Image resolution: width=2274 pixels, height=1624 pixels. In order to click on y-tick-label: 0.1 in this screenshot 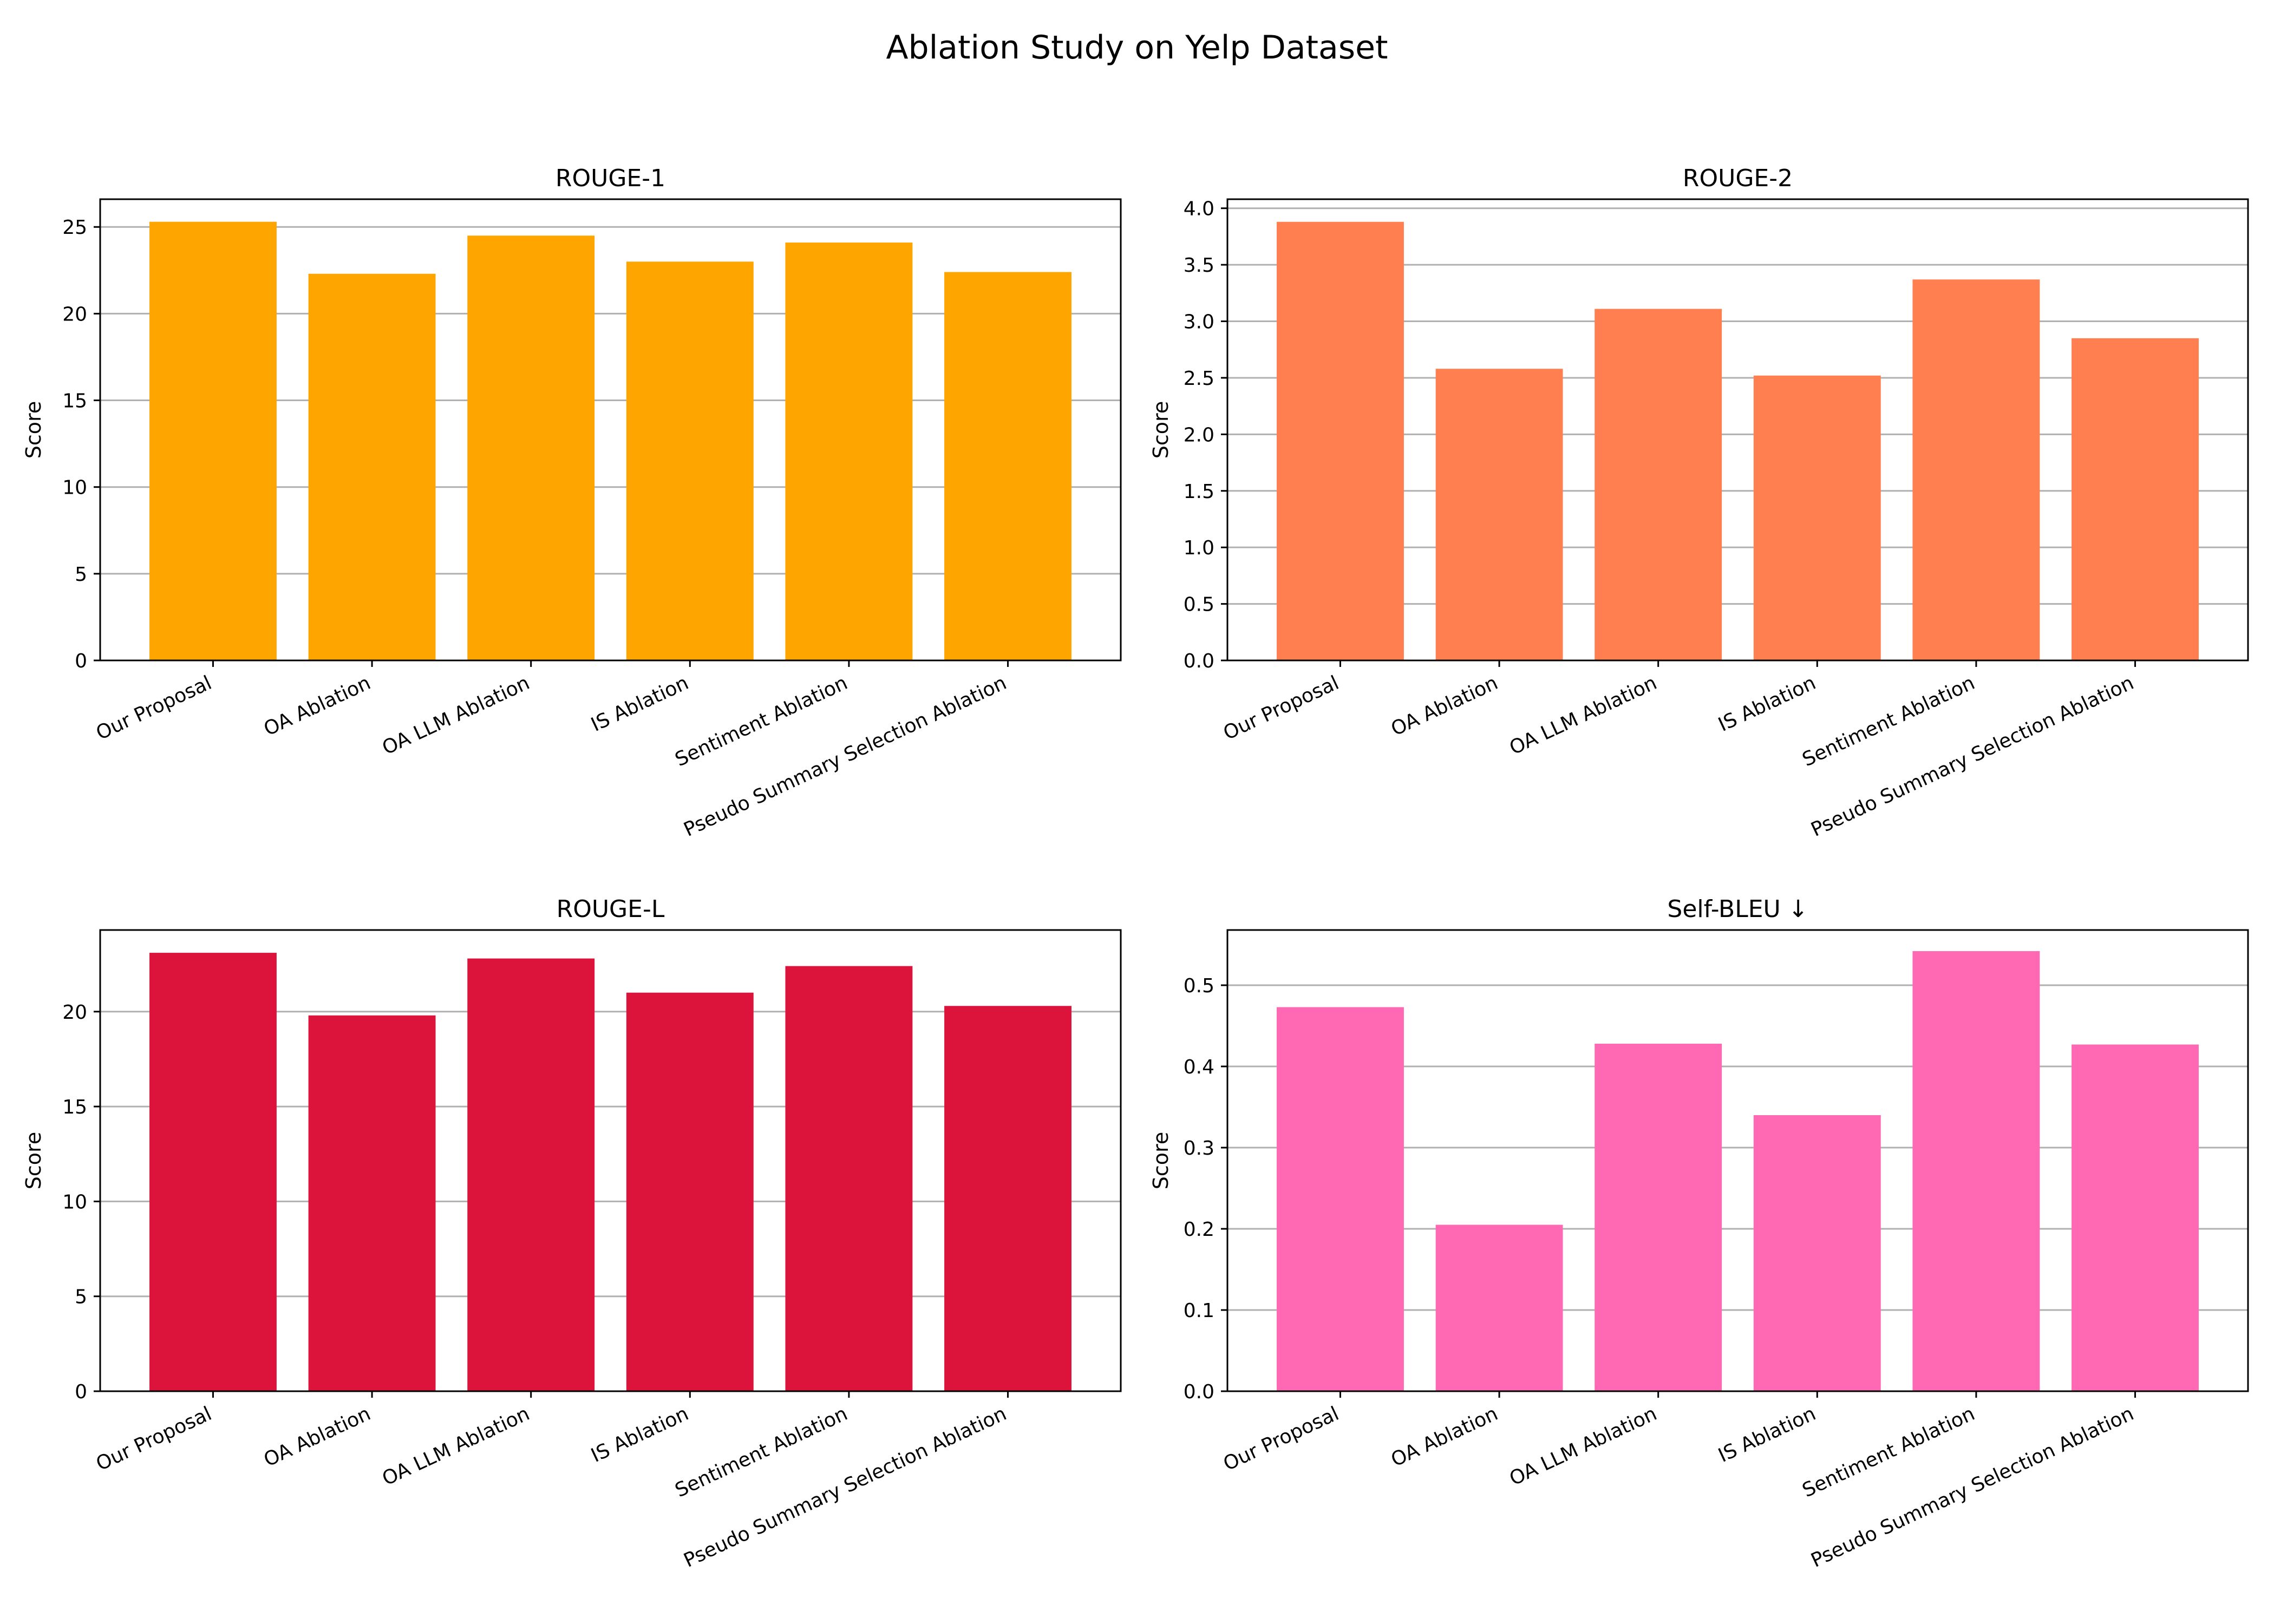, I will do `click(1199, 1311)`.